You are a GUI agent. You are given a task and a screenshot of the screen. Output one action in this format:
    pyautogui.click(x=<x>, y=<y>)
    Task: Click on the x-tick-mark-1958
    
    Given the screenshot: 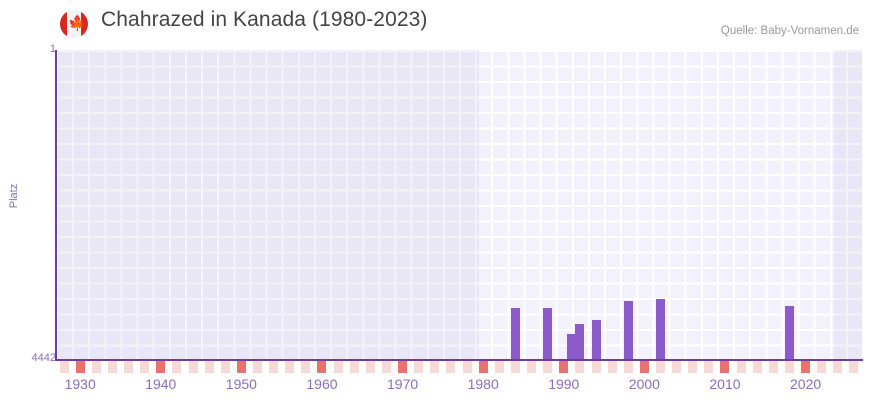 What is the action you would take?
    pyautogui.click(x=306, y=367)
    